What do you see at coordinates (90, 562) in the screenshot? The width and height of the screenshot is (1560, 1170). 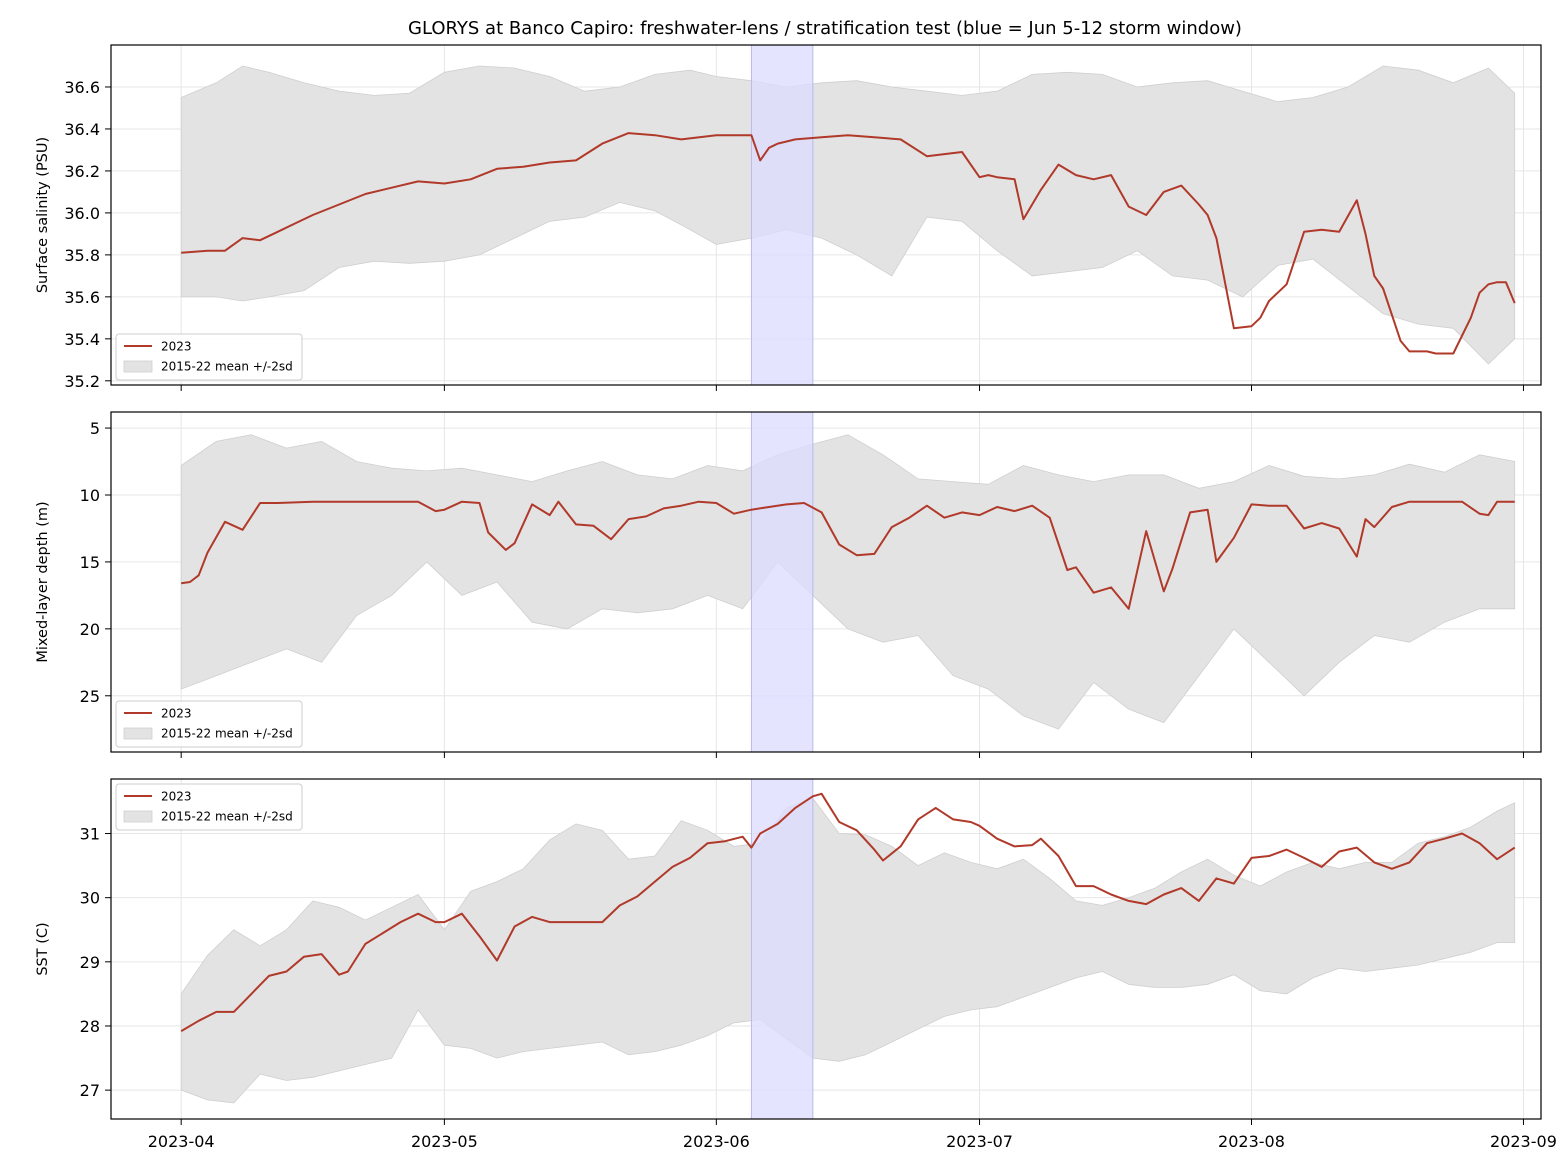 I see `y-tick-label: 15` at bounding box center [90, 562].